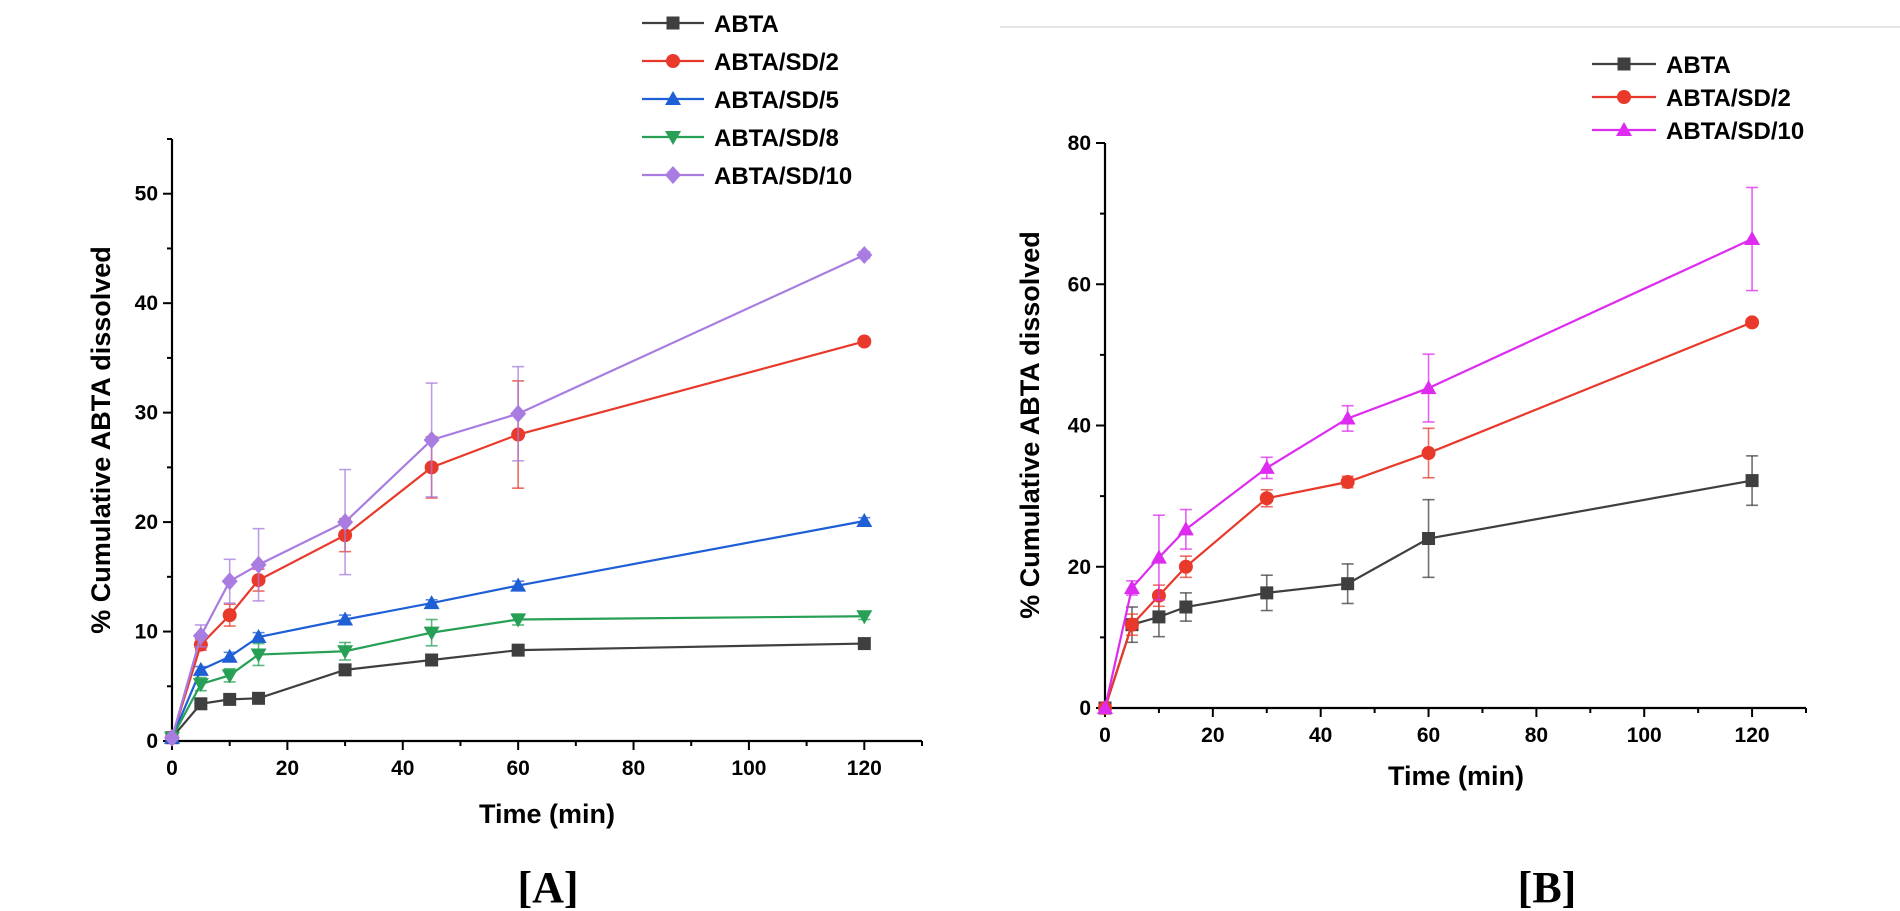  I want to click on y-tick-label: 10, so click(146, 632).